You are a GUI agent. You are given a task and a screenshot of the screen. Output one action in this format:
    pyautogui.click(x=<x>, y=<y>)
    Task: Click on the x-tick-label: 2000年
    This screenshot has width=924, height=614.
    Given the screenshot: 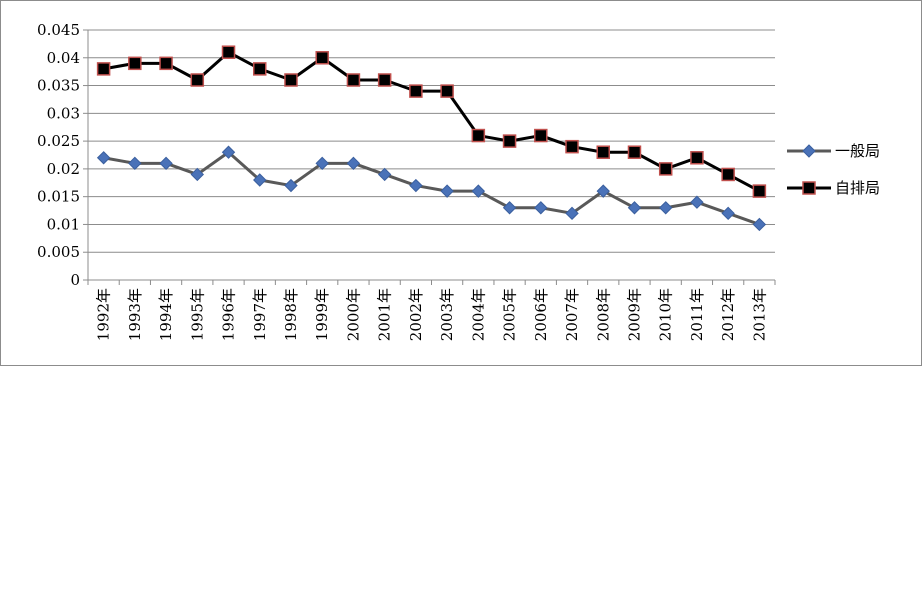 What is the action you would take?
    pyautogui.click(x=353, y=314)
    